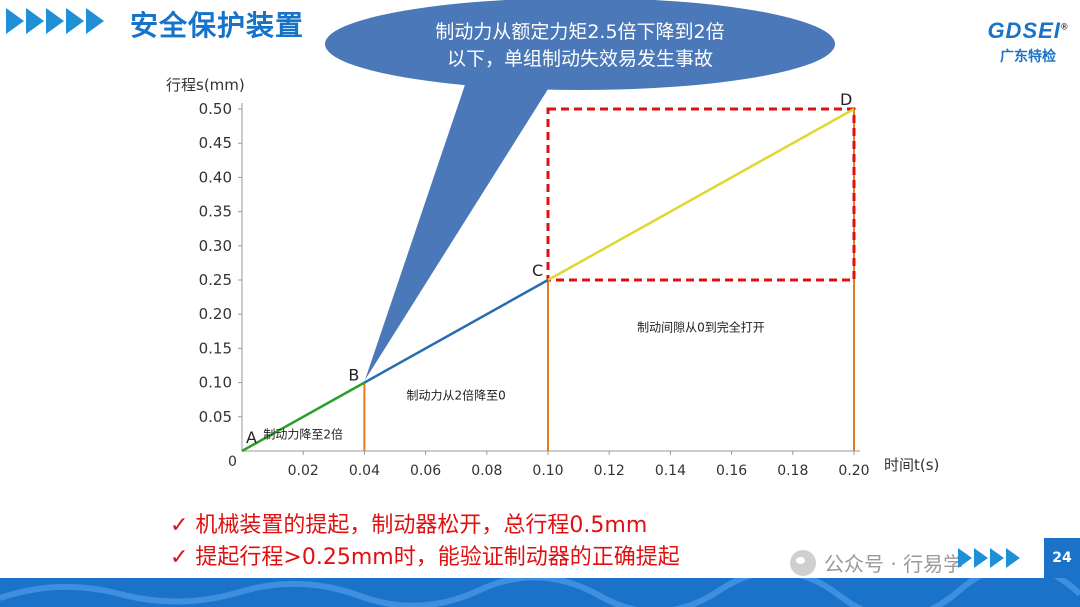 The image size is (1080, 607). What do you see at coordinates (803, 562) in the screenshot?
I see `wechat-icon` at bounding box center [803, 562].